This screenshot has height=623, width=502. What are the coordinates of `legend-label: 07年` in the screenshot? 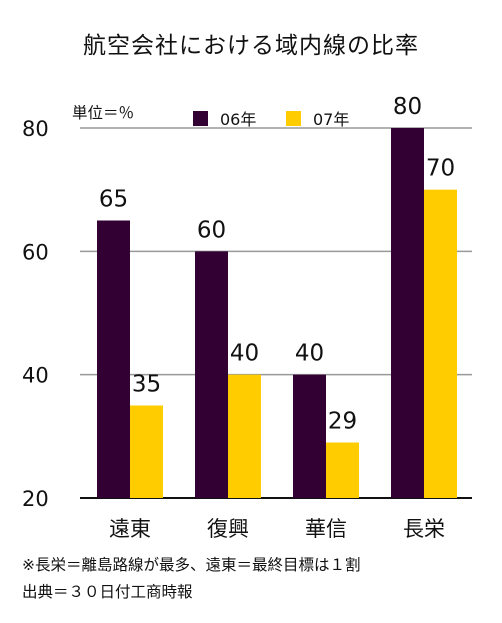 It's located at (331, 119).